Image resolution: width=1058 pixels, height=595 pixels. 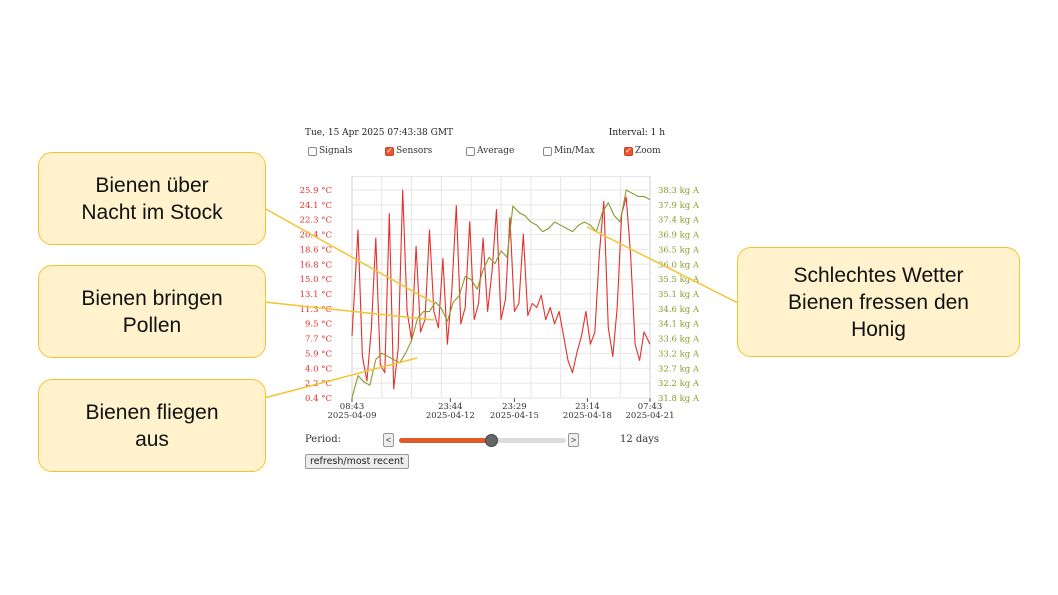 What do you see at coordinates (316, 295) in the screenshot?
I see `y-left-tick-label: 13.1 °C` at bounding box center [316, 295].